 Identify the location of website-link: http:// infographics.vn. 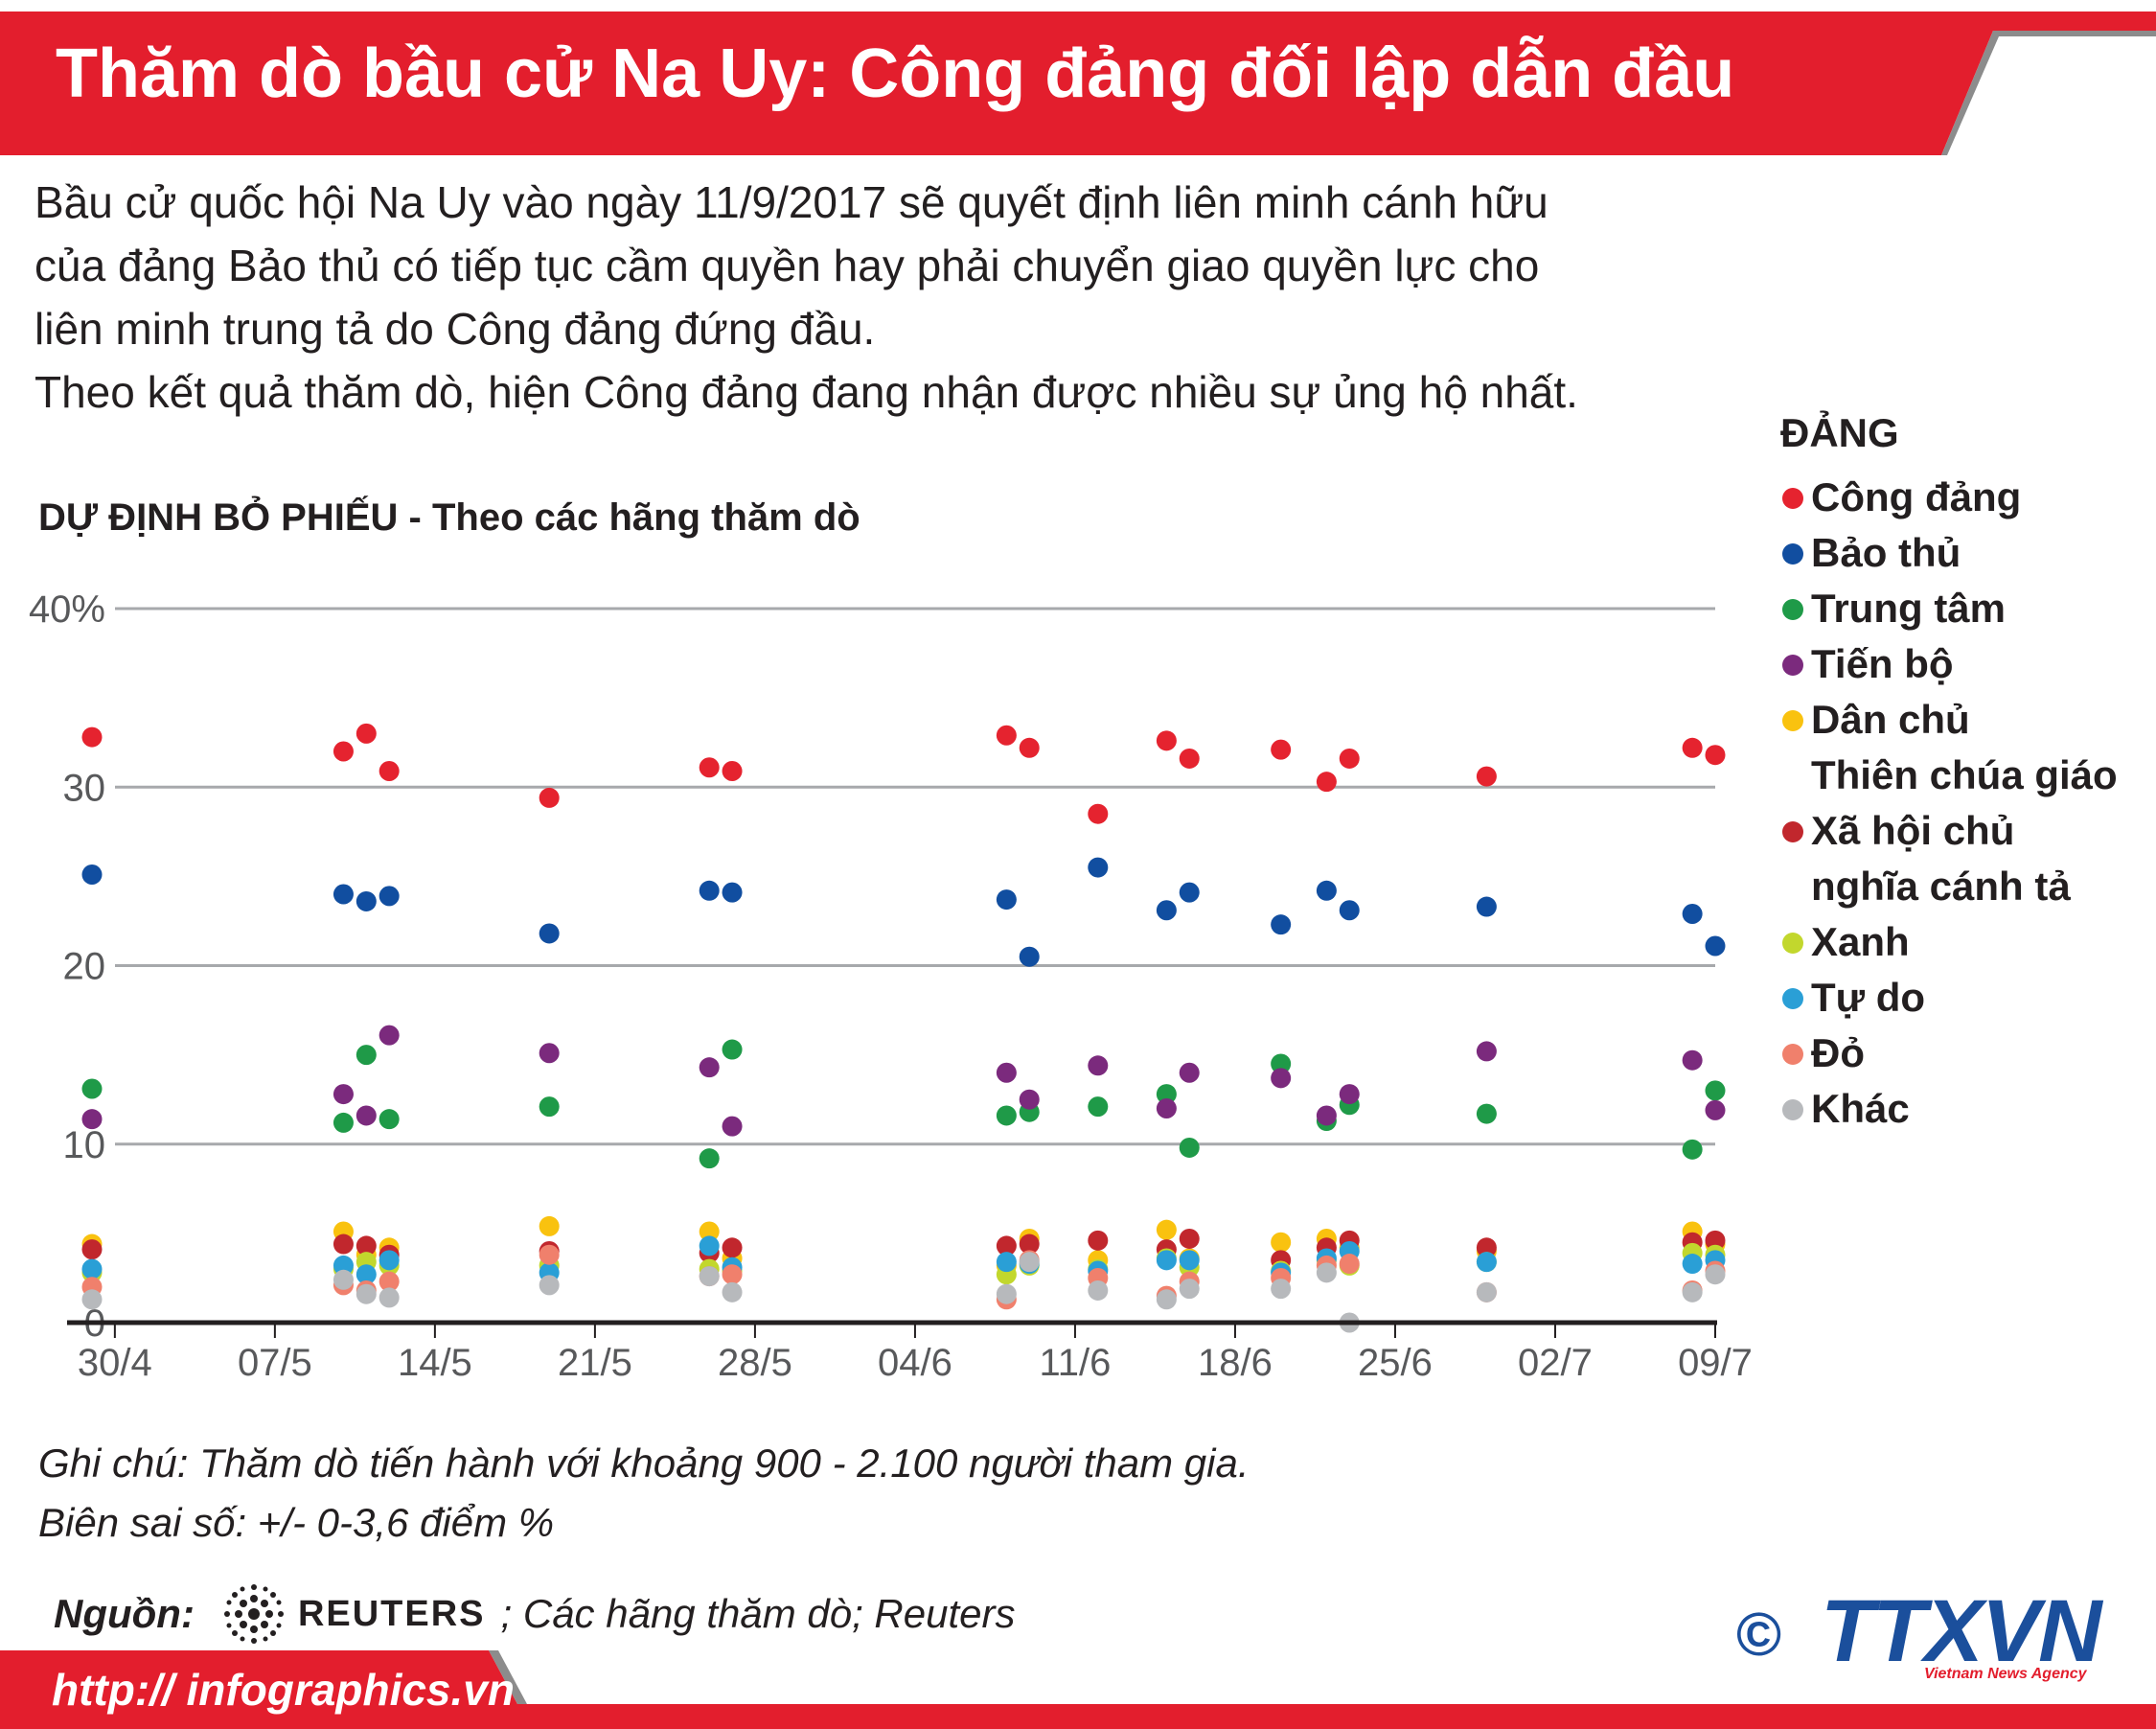
(283, 1690).